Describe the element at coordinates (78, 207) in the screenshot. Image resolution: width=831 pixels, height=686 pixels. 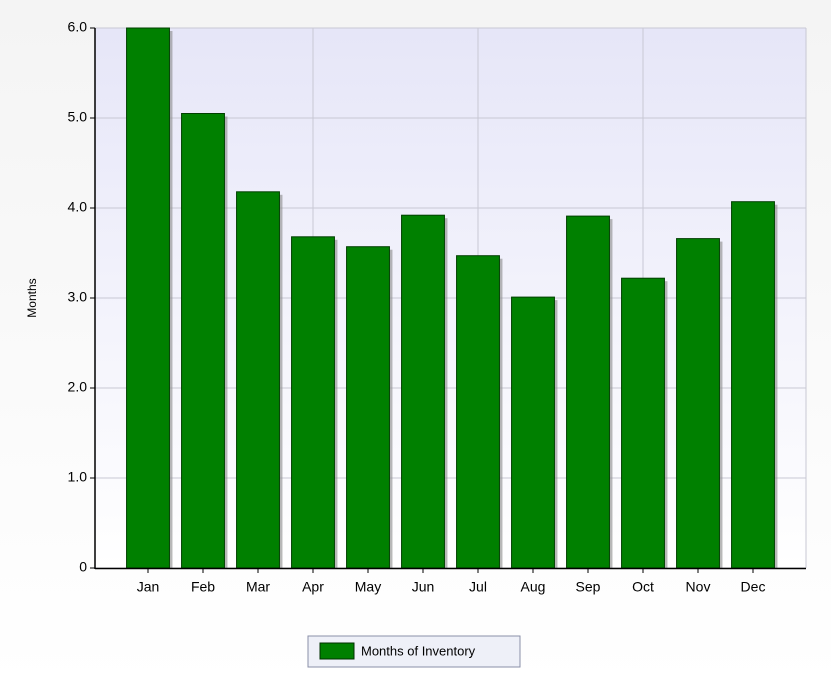
I see `y-tick-label: 4.0` at that location.